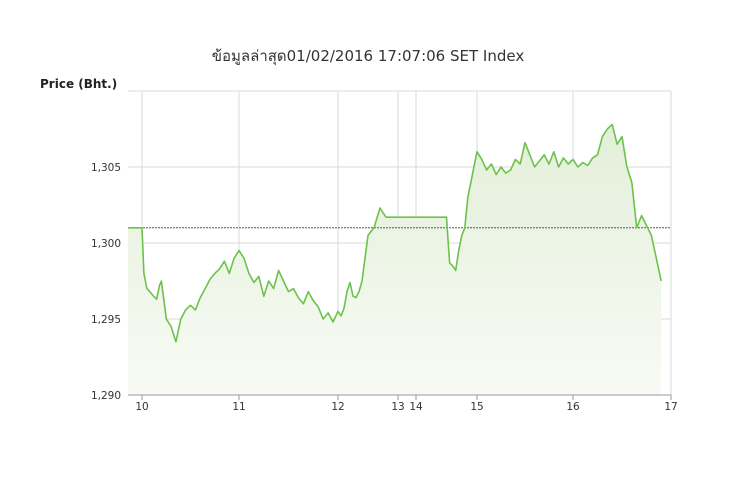 The width and height of the screenshot is (740, 493). Describe the element at coordinates (106, 244) in the screenshot. I see `y-tick-label: 1,300` at that location.